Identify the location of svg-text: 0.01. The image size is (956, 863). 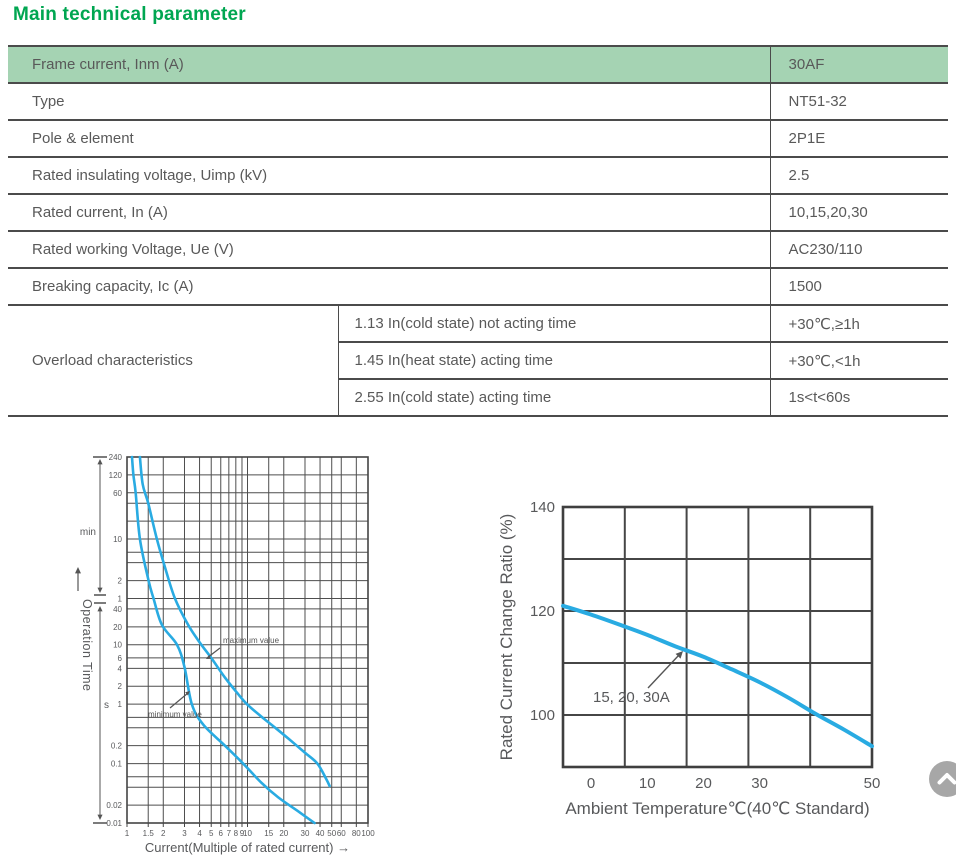
(114, 823).